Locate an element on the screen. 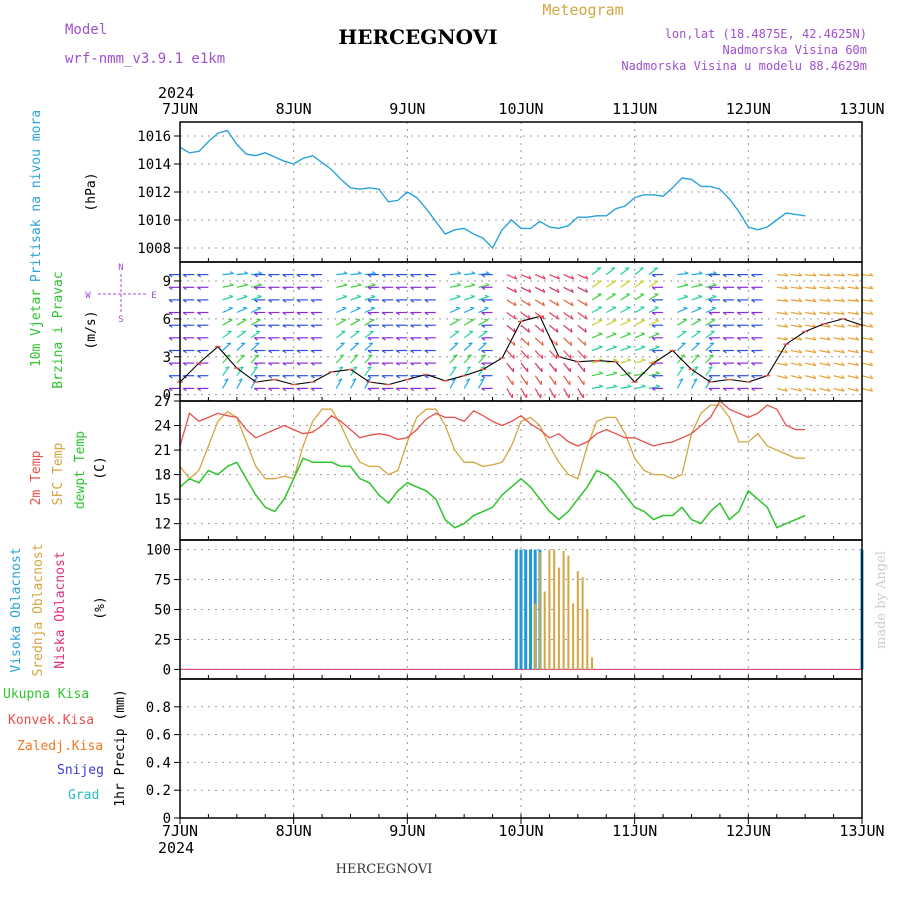 The height and width of the screenshot is (900, 900). footer-station: HERCEGNOVI is located at coordinates (384, 869).